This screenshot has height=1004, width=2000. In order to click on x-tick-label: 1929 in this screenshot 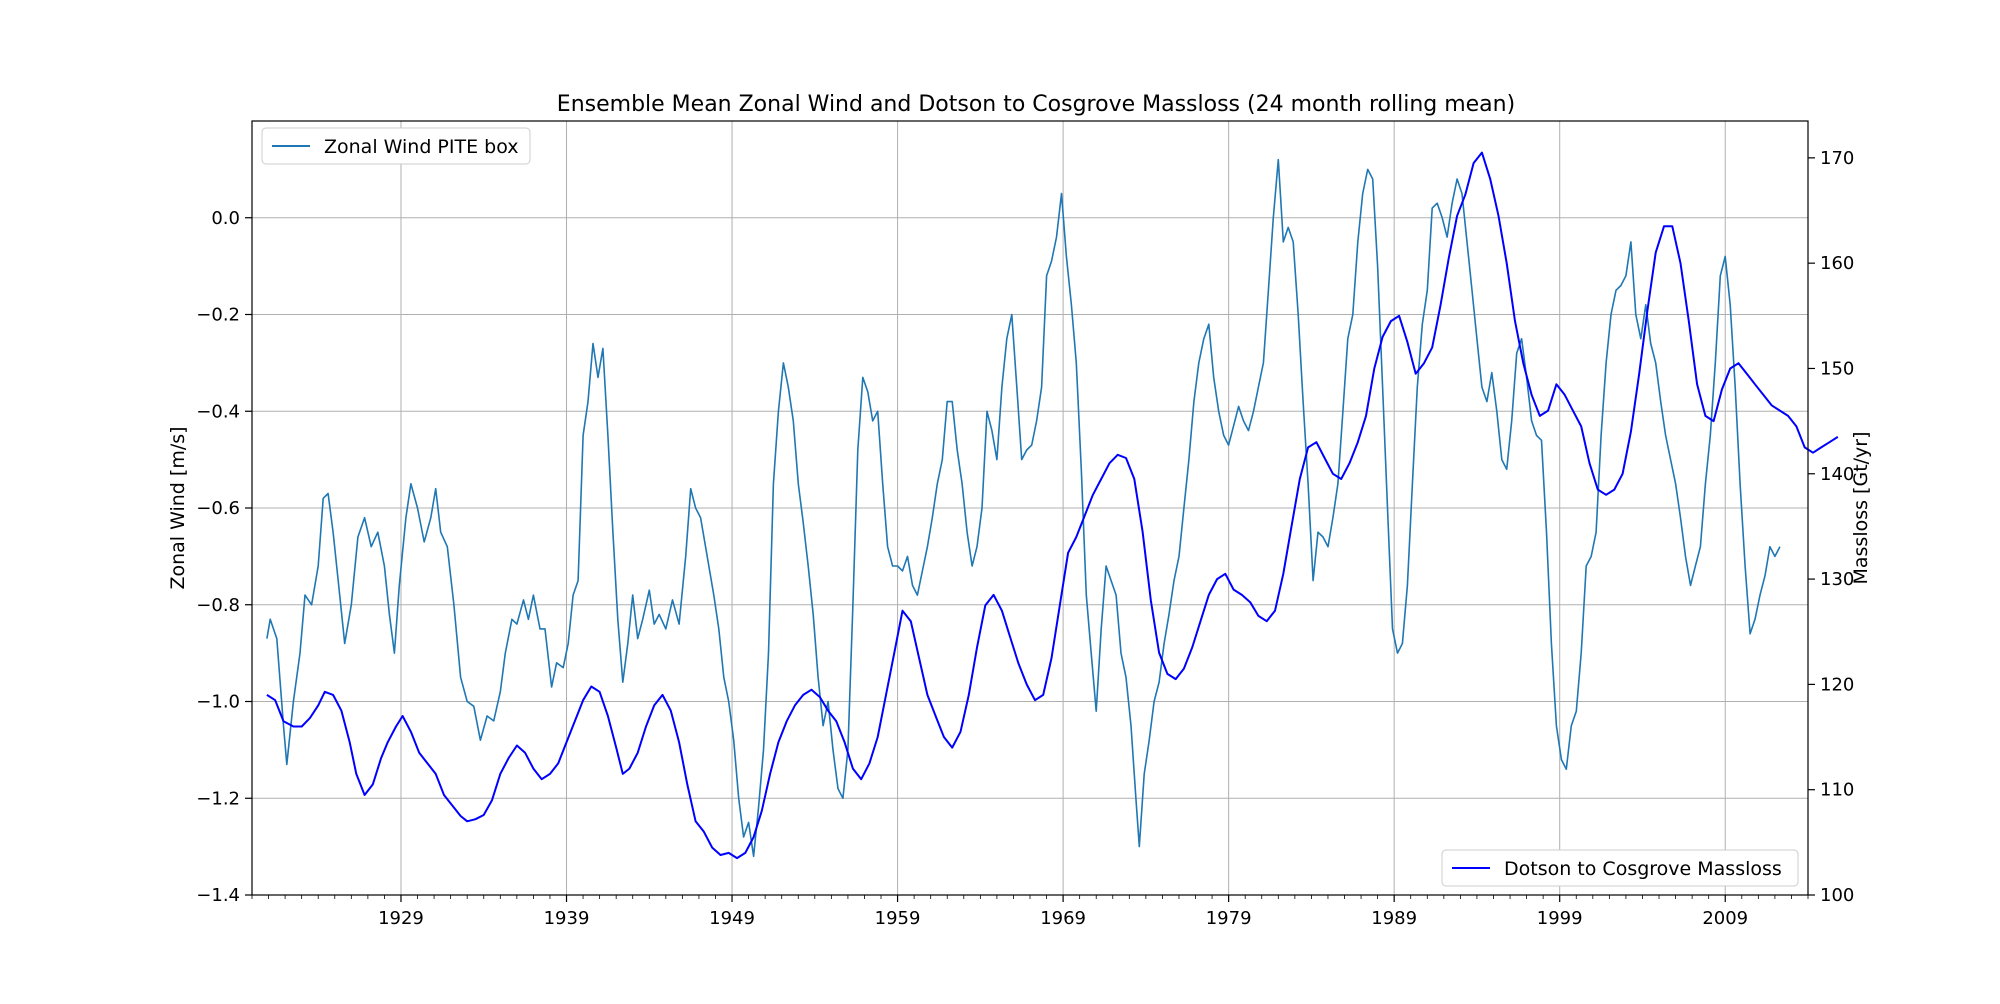, I will do `click(401, 918)`.